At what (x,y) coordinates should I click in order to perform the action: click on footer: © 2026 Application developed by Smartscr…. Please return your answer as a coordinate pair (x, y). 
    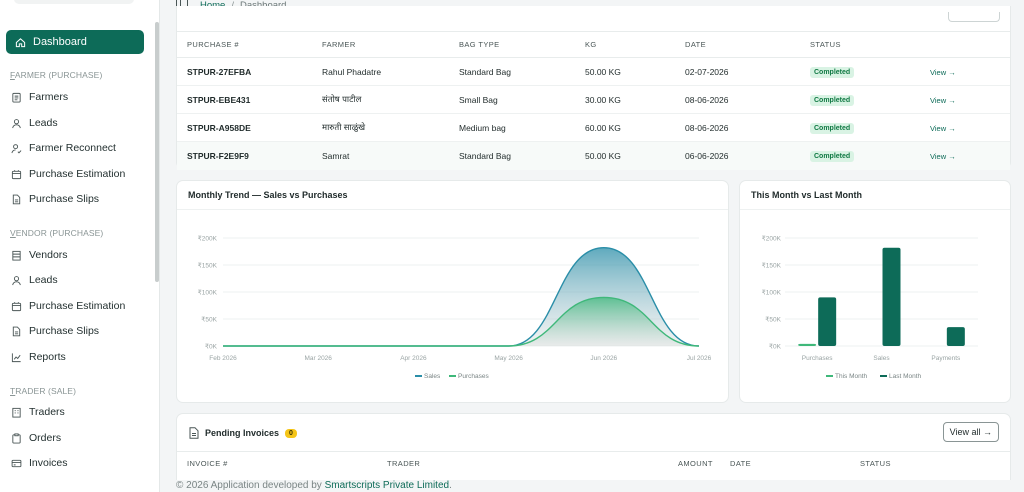
    Looking at the image, I should click on (593, 486).